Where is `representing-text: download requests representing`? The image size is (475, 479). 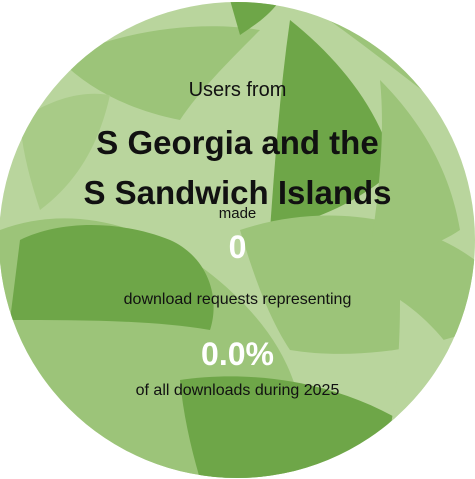 representing-text: download requests representing is located at coordinates (237, 299).